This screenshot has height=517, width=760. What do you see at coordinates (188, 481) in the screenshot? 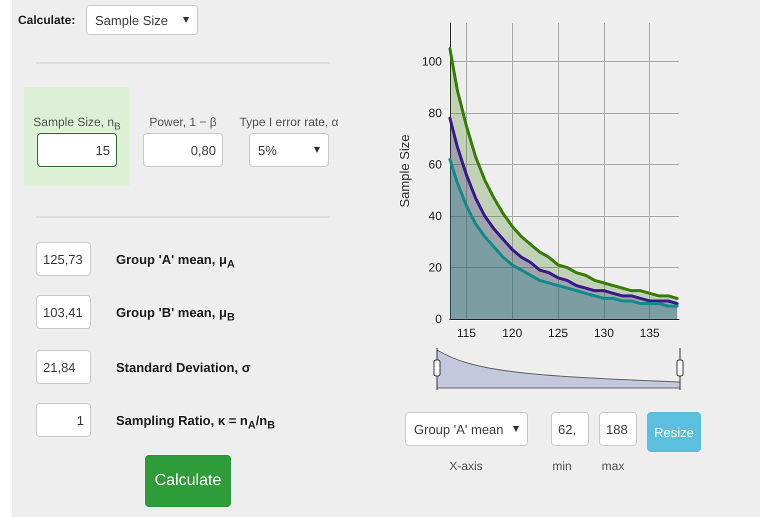
I see `button: Calculate` at bounding box center [188, 481].